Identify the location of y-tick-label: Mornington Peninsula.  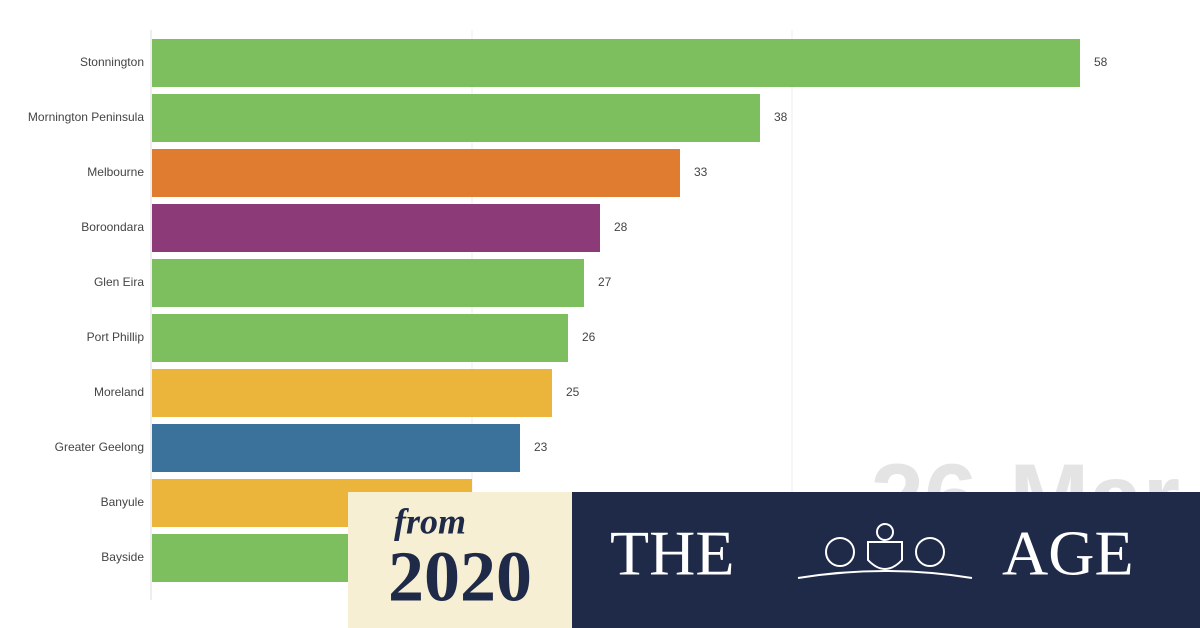
(86, 117).